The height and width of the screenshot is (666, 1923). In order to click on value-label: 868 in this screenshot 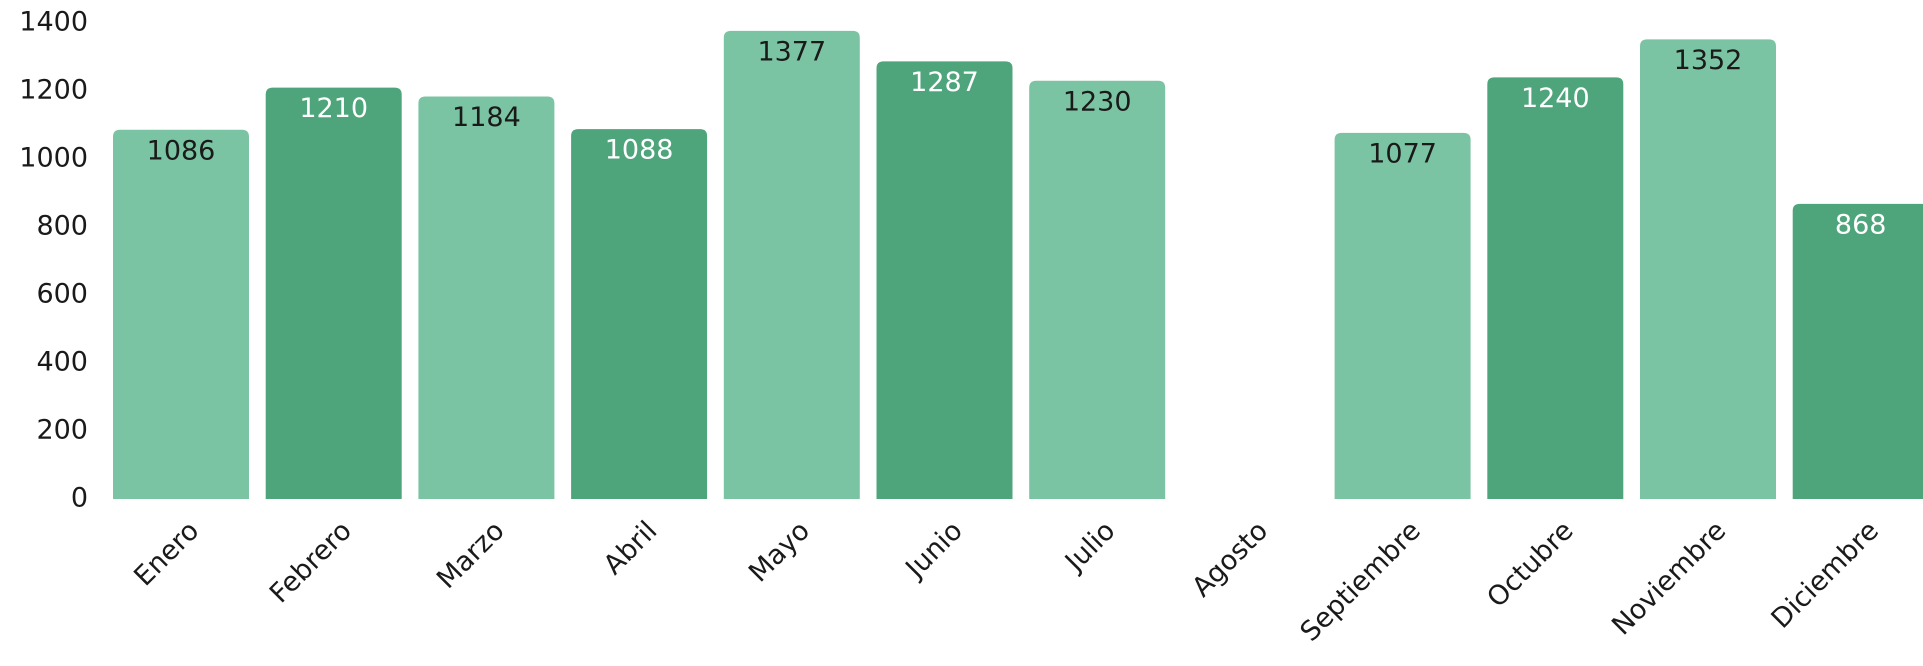, I will do `click(1861, 224)`.